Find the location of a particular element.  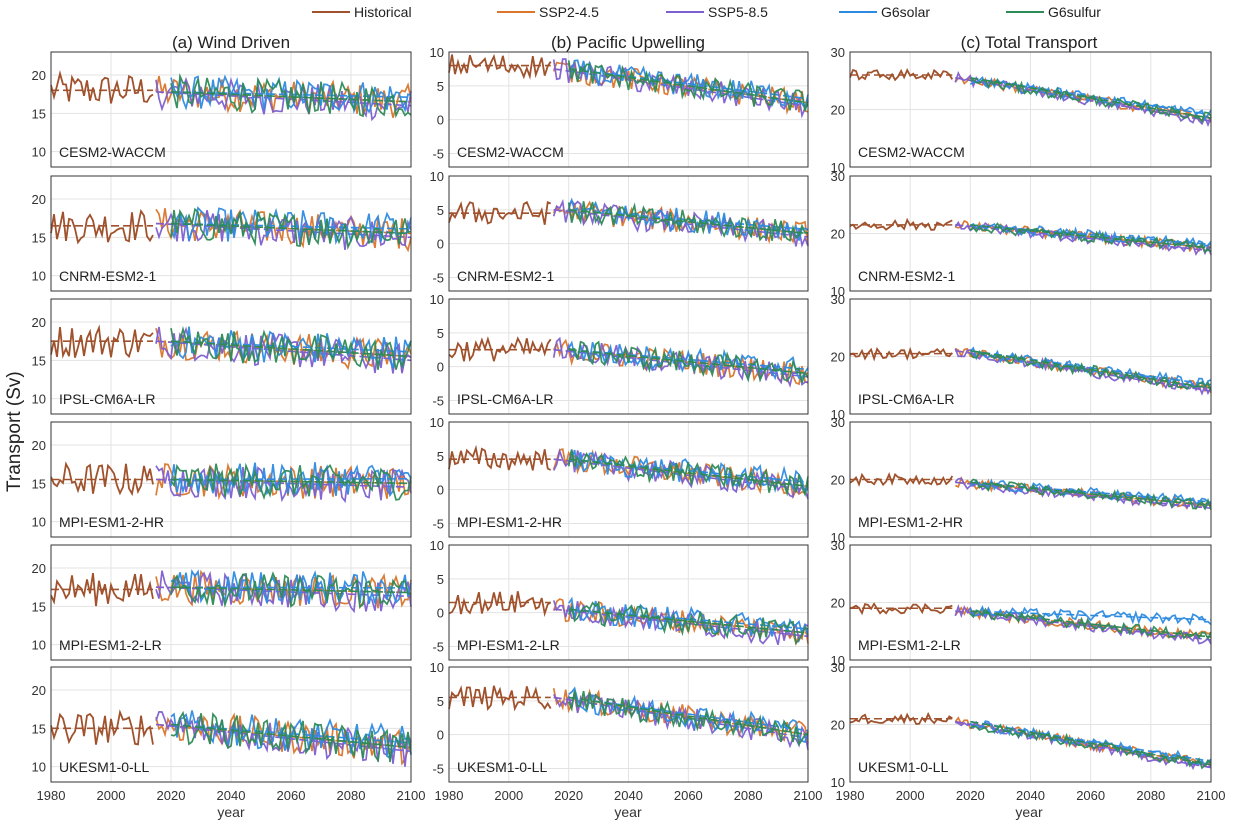

legend-label: G6solar is located at coordinates (906, 12).